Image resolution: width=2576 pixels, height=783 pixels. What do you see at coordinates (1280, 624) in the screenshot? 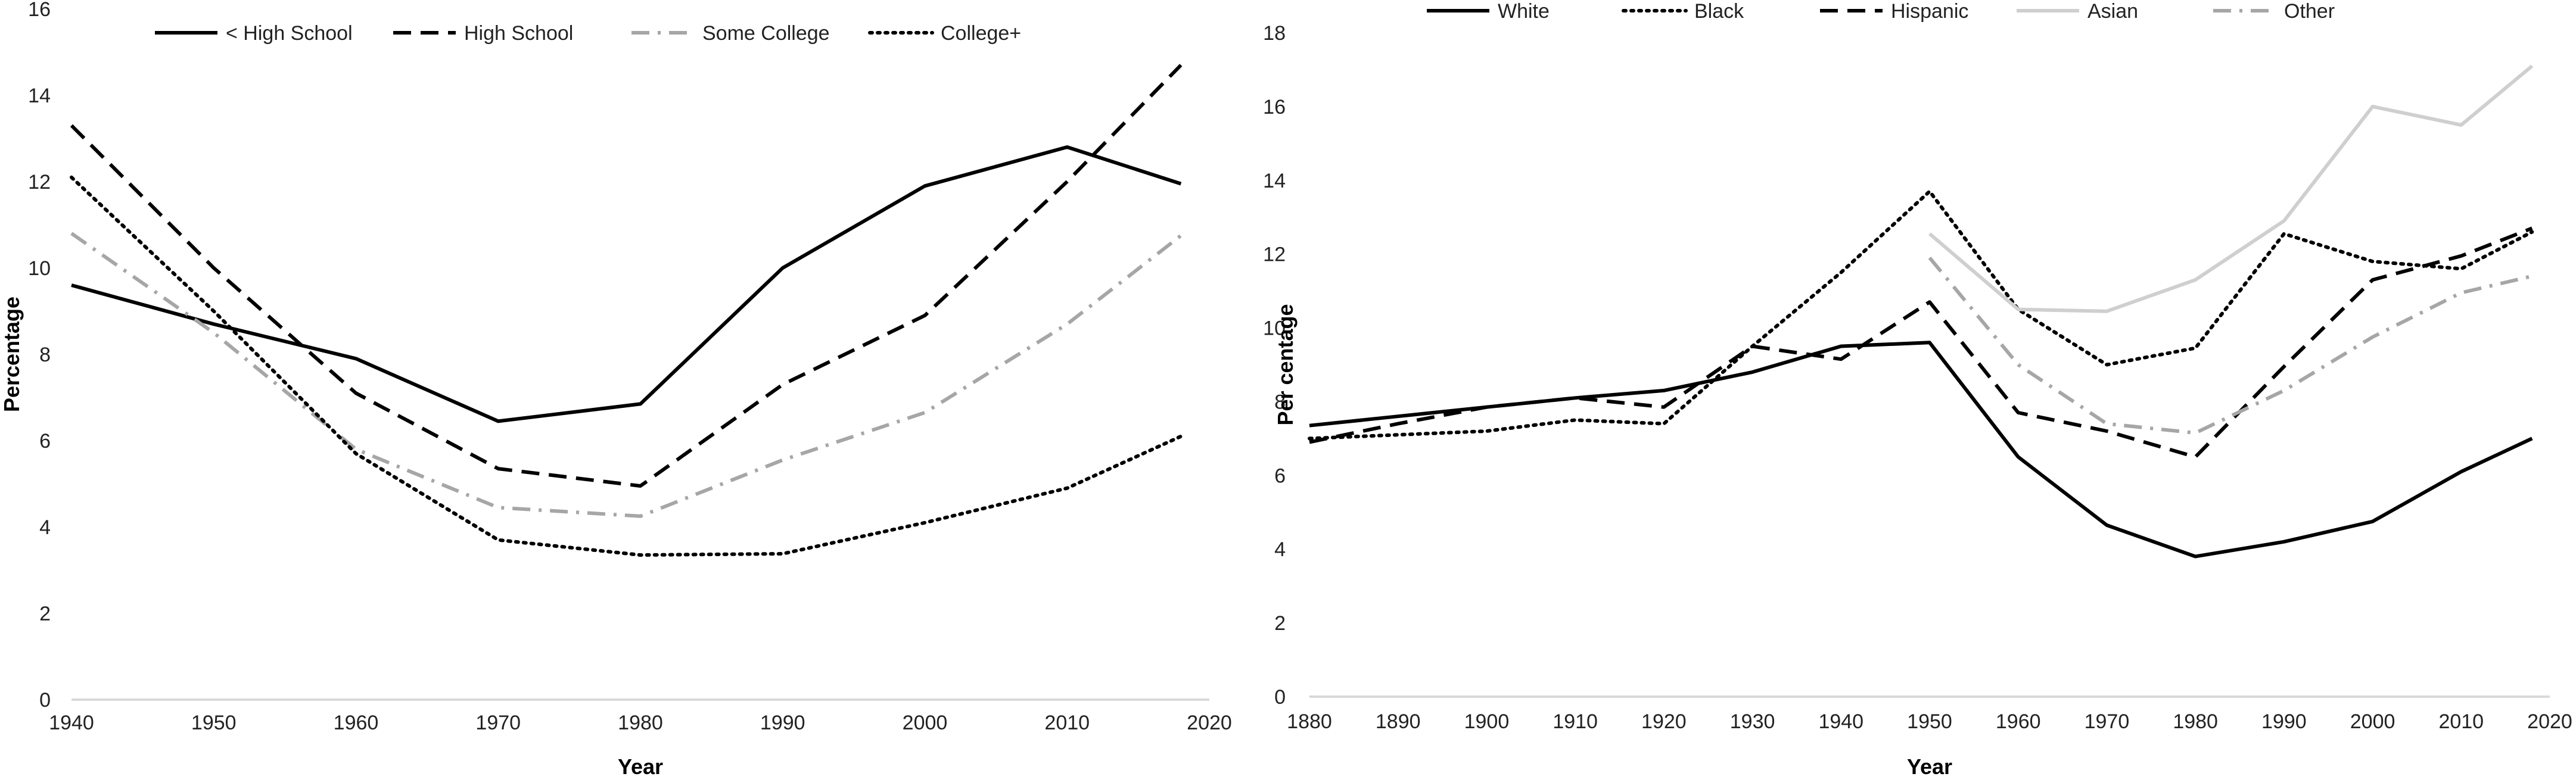
I see `race-y-tick-label: 2` at bounding box center [1280, 624].